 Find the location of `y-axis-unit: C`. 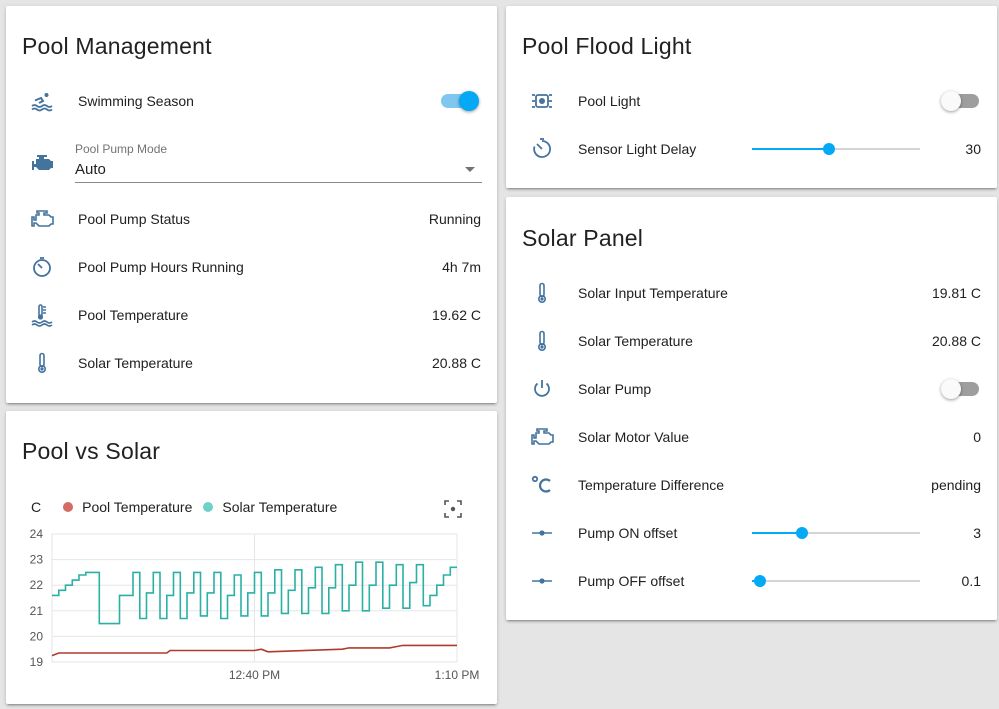

y-axis-unit: C is located at coordinates (36, 507).